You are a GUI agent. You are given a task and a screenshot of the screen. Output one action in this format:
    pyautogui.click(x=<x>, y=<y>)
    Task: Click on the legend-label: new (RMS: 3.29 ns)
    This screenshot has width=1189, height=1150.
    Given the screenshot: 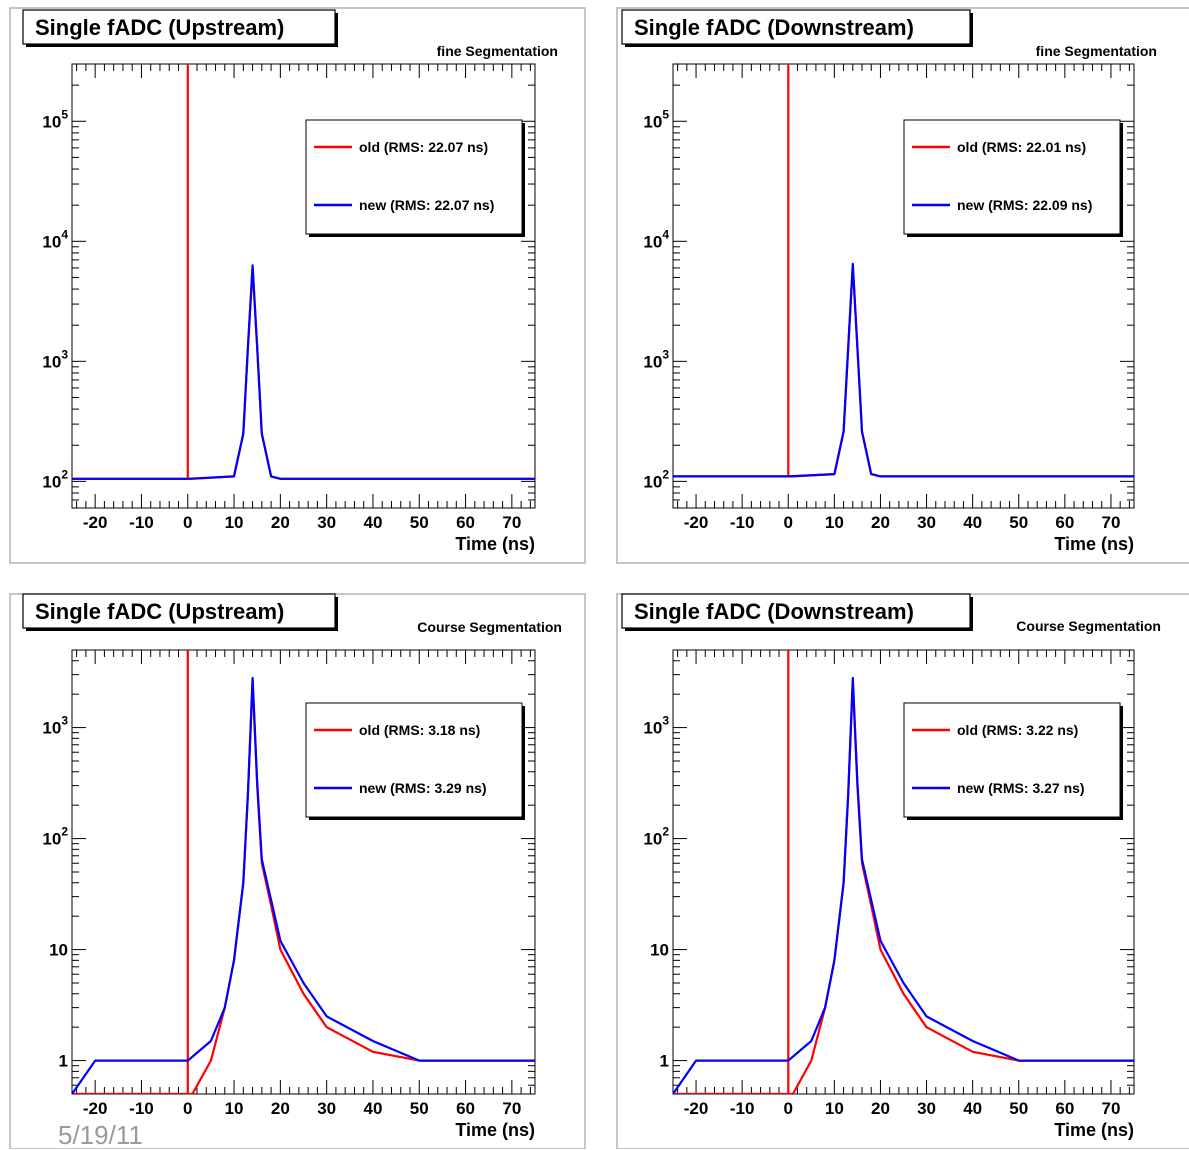 What is the action you would take?
    pyautogui.click(x=423, y=788)
    